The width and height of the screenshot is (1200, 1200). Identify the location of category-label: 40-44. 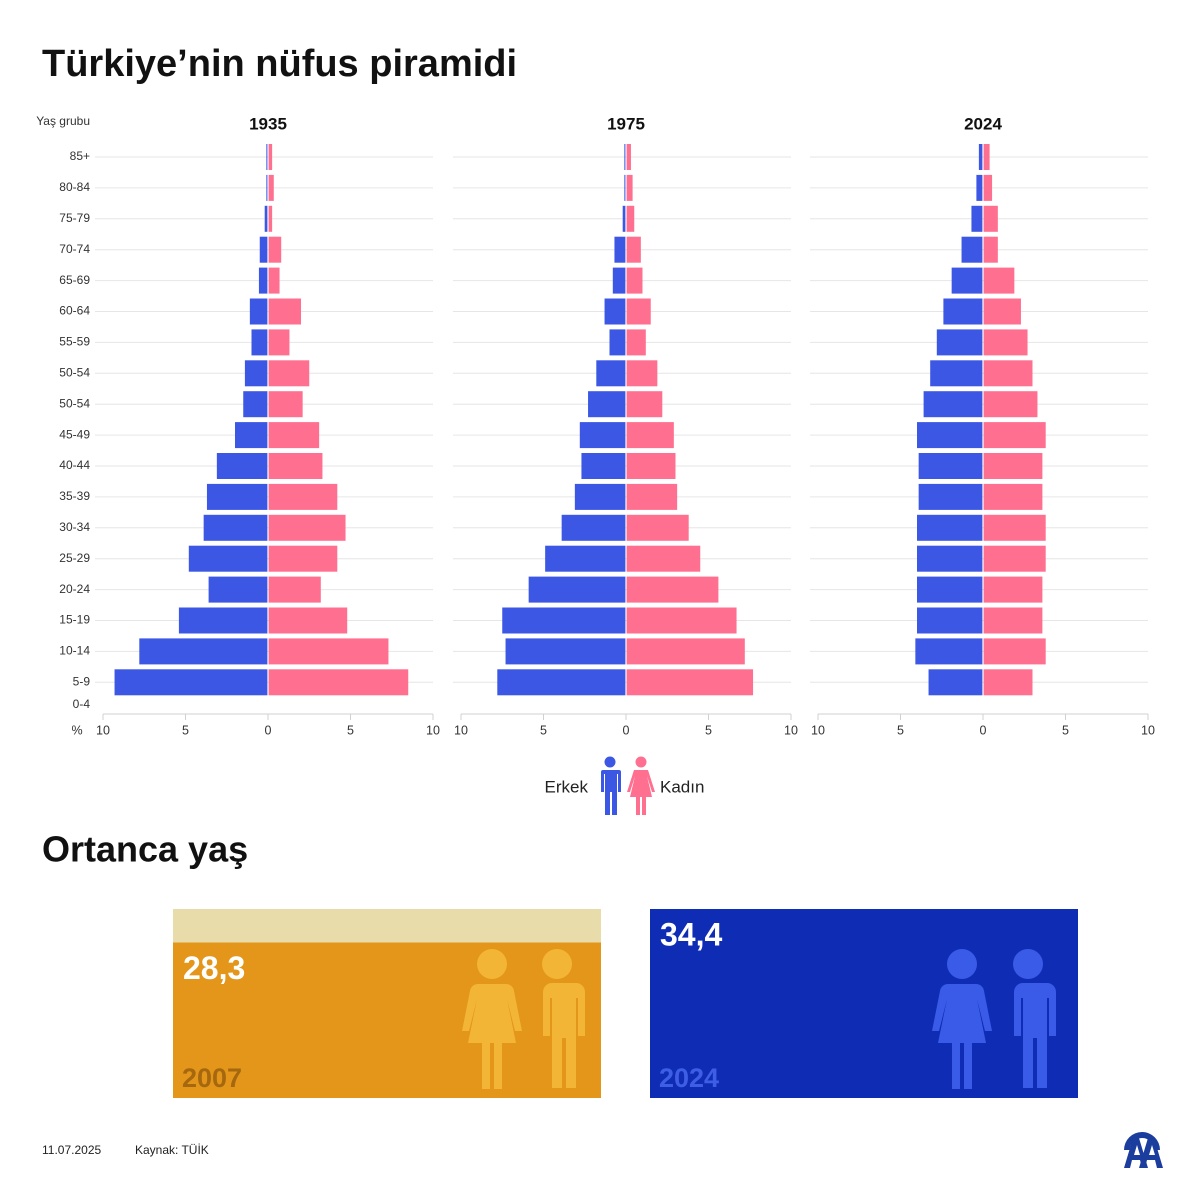
(74, 465).